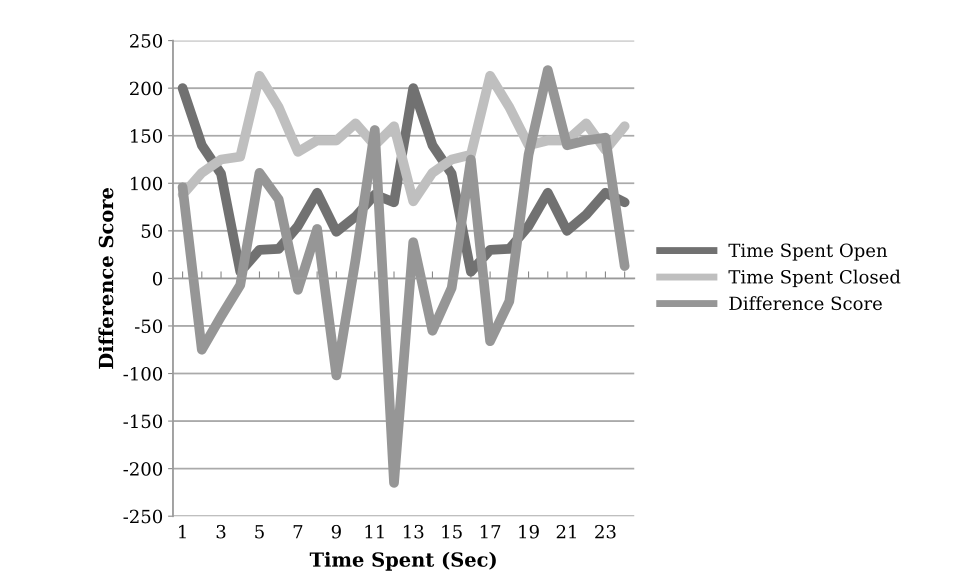 The height and width of the screenshot is (580, 961). What do you see at coordinates (142, 373) in the screenshot?
I see `y-tick-label: -100` at bounding box center [142, 373].